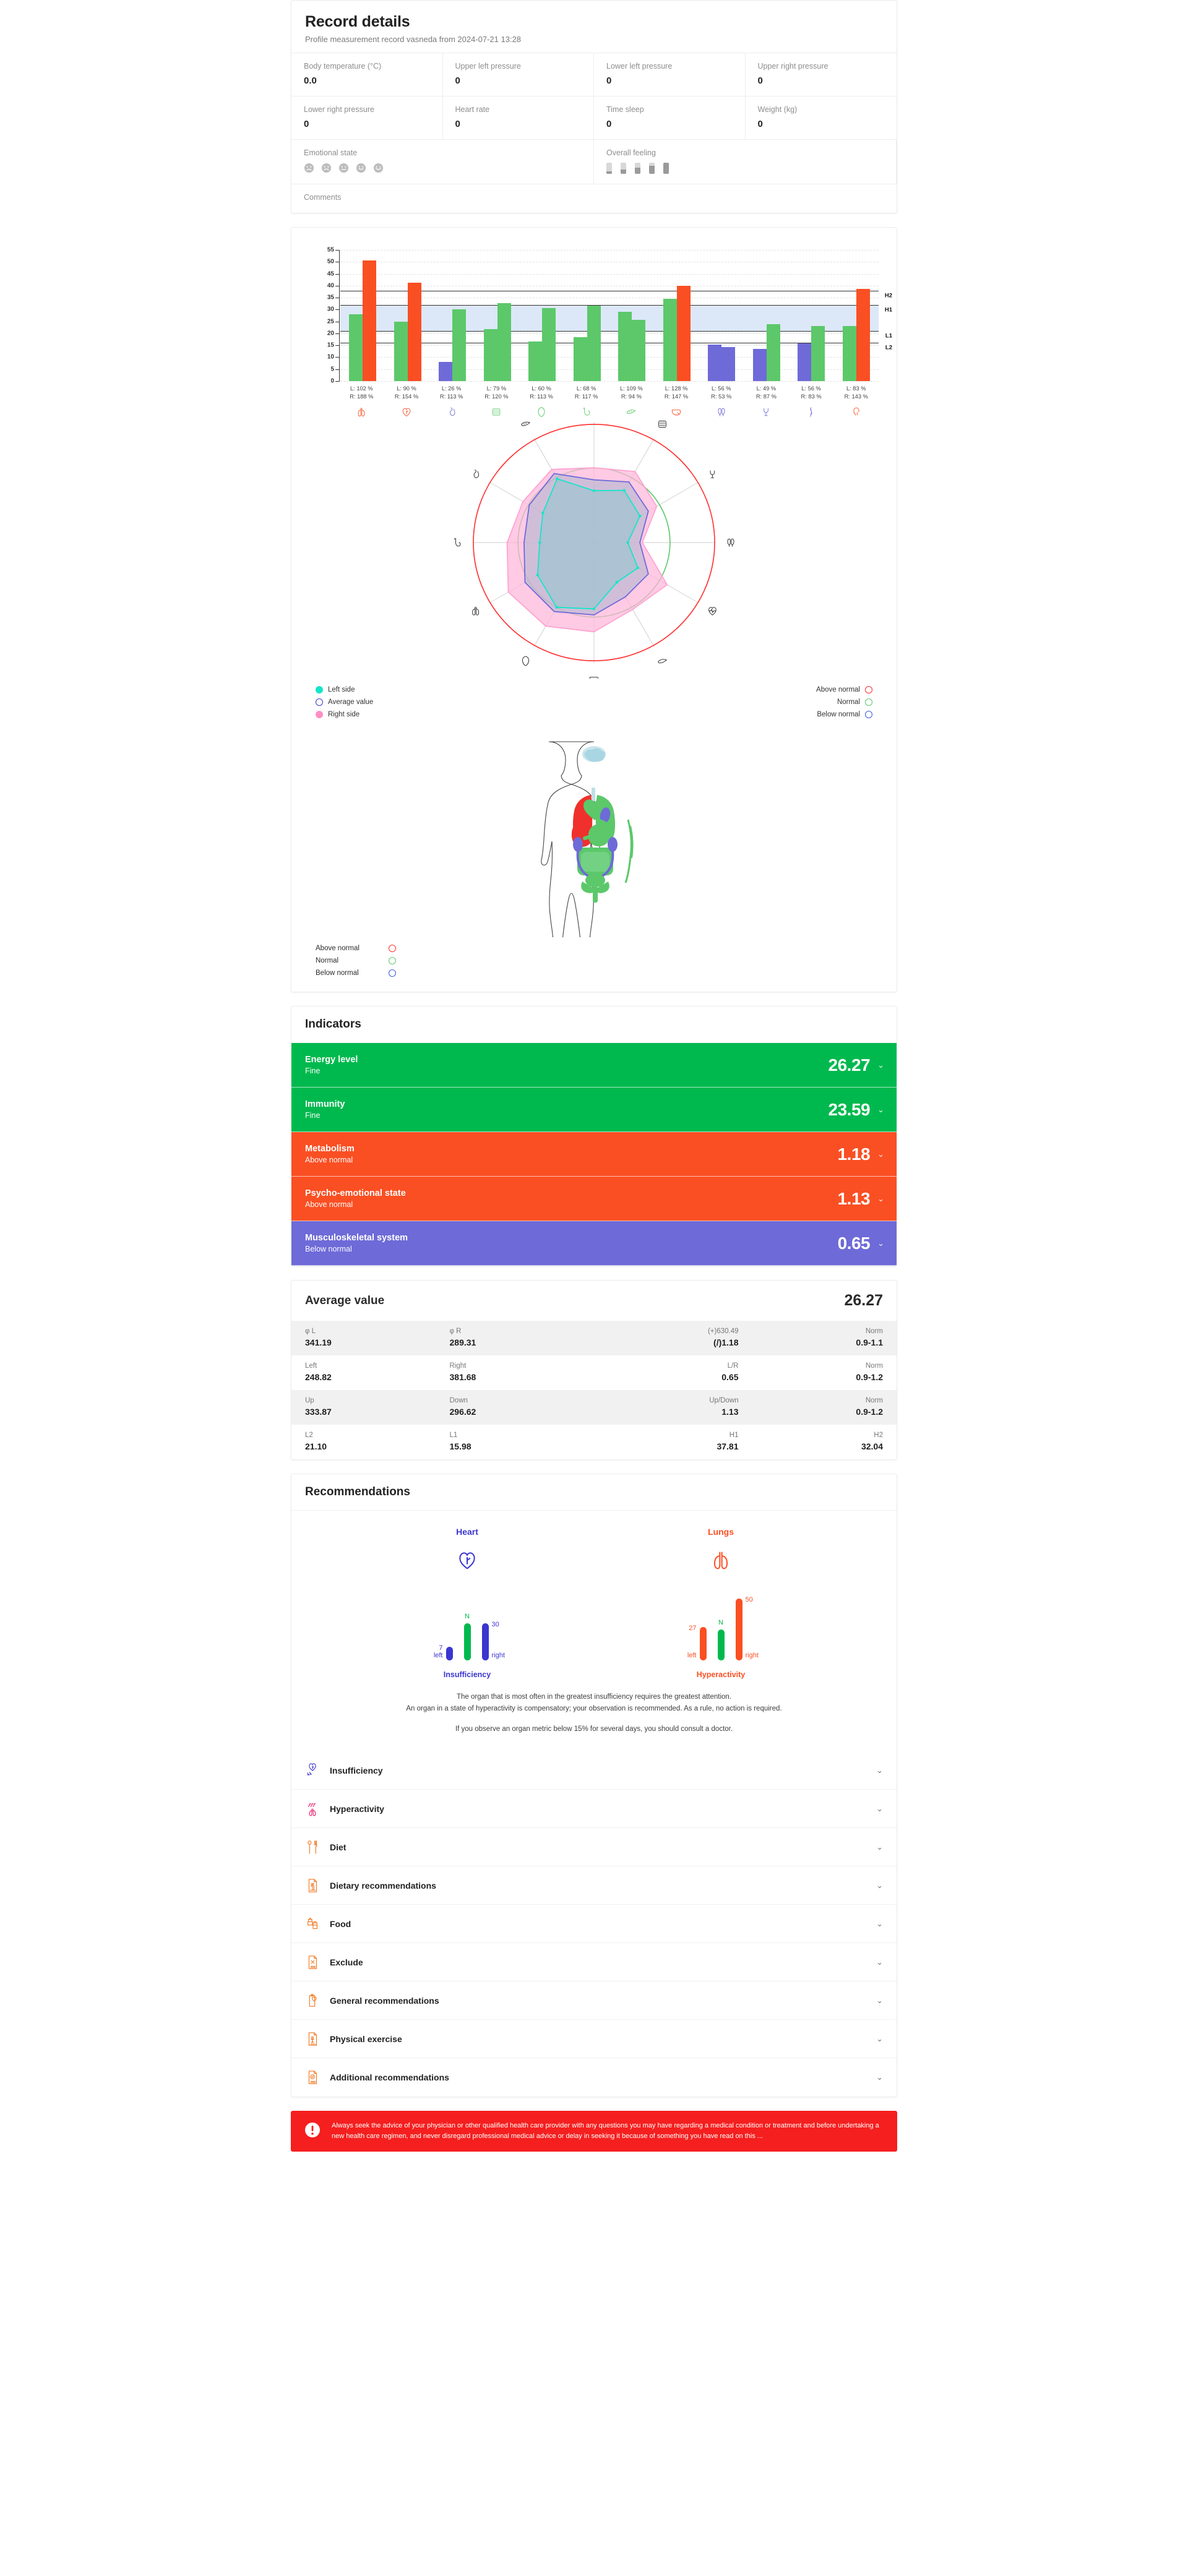 The image size is (1188, 2576). I want to click on indicator-row: Psycho-emotional state Above normal 1.13 ⌄, so click(594, 1199).